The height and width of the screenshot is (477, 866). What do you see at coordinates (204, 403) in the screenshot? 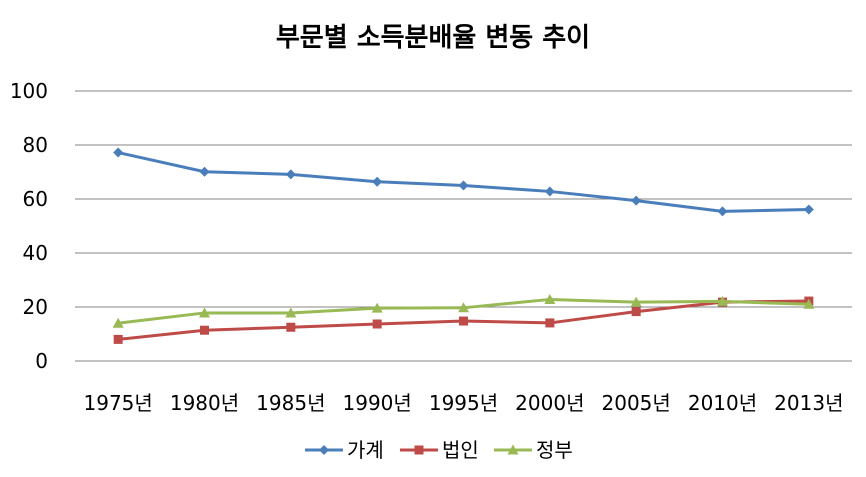
I see `x-tick-label: 1980년` at bounding box center [204, 403].